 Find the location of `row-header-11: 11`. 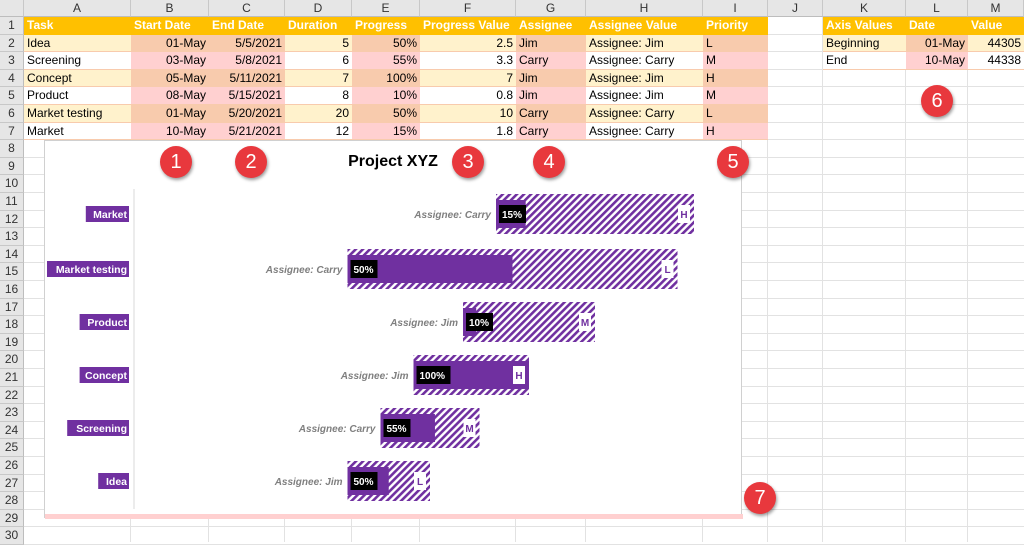

row-header-11: 11 is located at coordinates (12, 202).